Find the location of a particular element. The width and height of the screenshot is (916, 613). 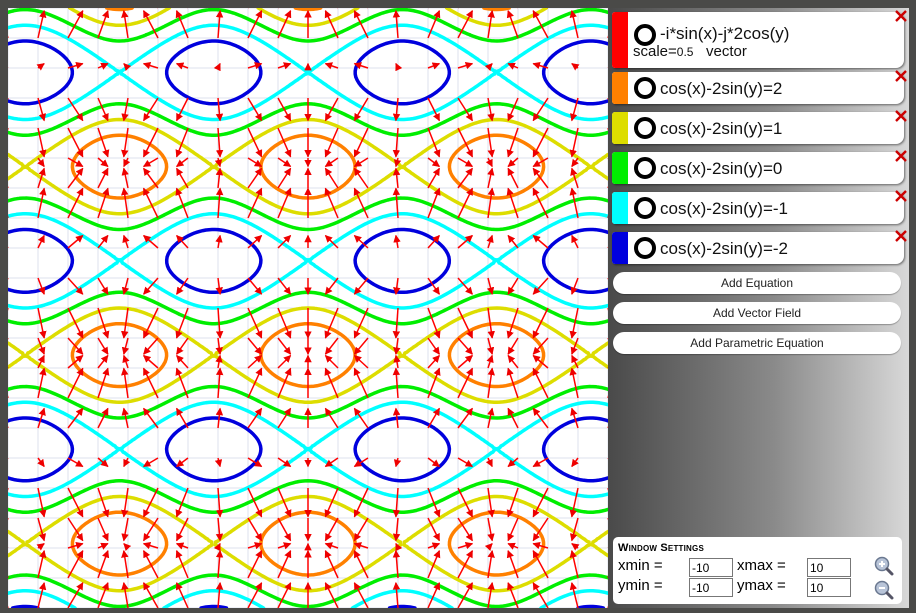

equation-text: cos(x)-2sin(y)=-2 is located at coordinates (724, 248).